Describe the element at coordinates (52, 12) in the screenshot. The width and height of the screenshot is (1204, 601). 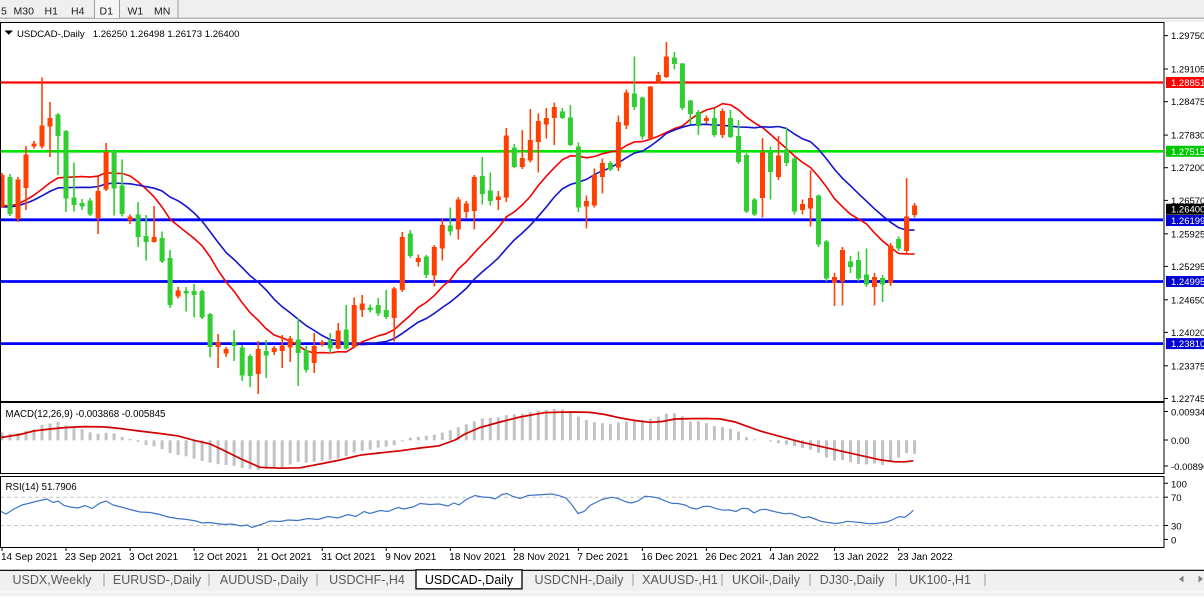
I see `svg-text: H1` at that location.